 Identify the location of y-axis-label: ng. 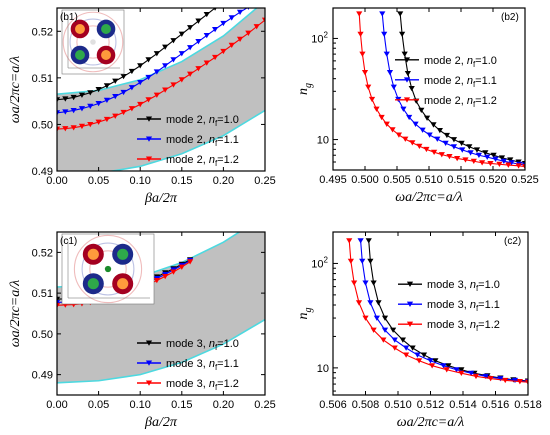
(305, 314).